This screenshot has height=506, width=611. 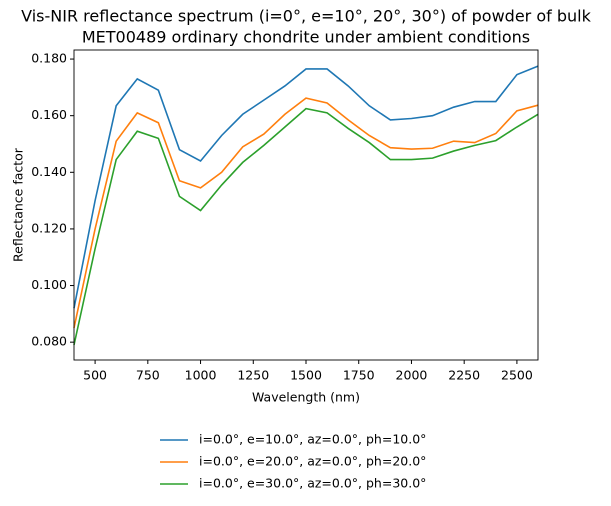 I want to click on x-tick-label: 2500, so click(x=517, y=375).